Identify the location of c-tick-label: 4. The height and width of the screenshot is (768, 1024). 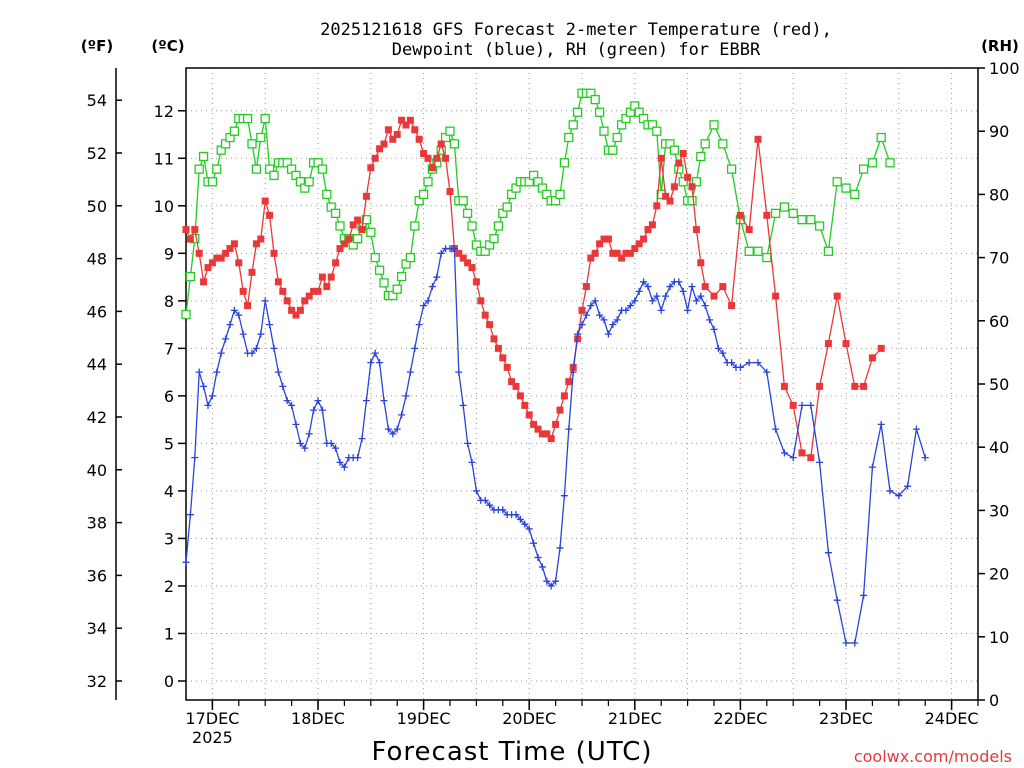
(169, 491).